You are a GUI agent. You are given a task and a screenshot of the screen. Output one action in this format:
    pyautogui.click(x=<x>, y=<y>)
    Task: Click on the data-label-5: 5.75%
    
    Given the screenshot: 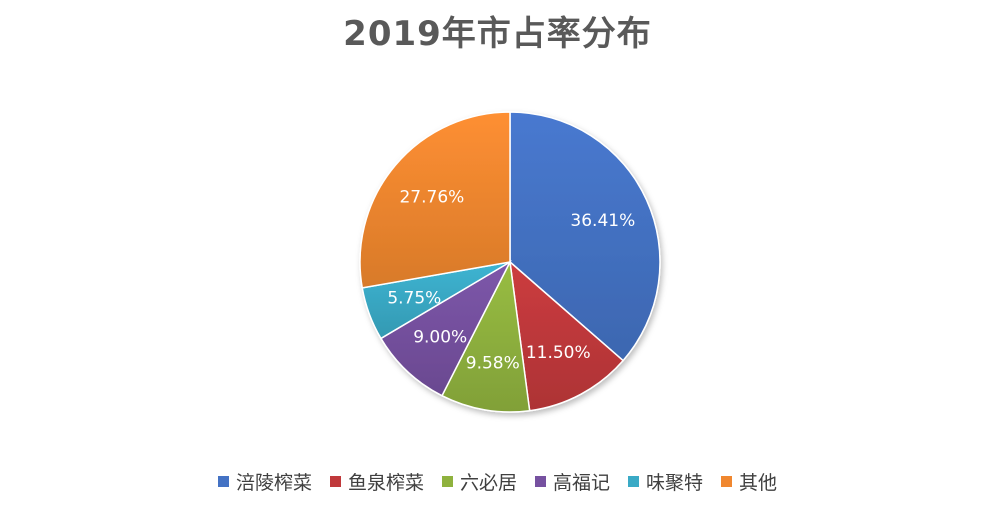 What is the action you would take?
    pyautogui.click(x=414, y=298)
    